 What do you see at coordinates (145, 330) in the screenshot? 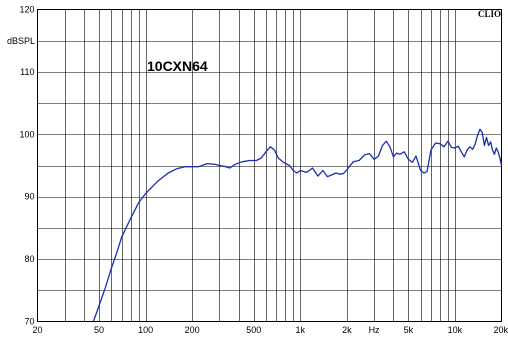
I see `x-tick-label: 100` at bounding box center [145, 330].